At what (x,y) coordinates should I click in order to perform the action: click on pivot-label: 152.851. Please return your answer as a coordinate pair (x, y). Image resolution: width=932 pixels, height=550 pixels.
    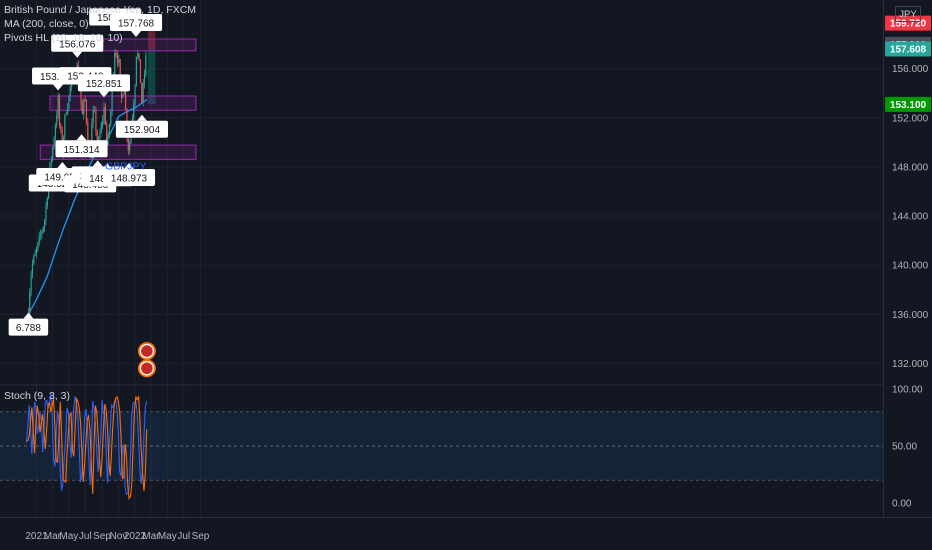
    Looking at the image, I should click on (104, 84).